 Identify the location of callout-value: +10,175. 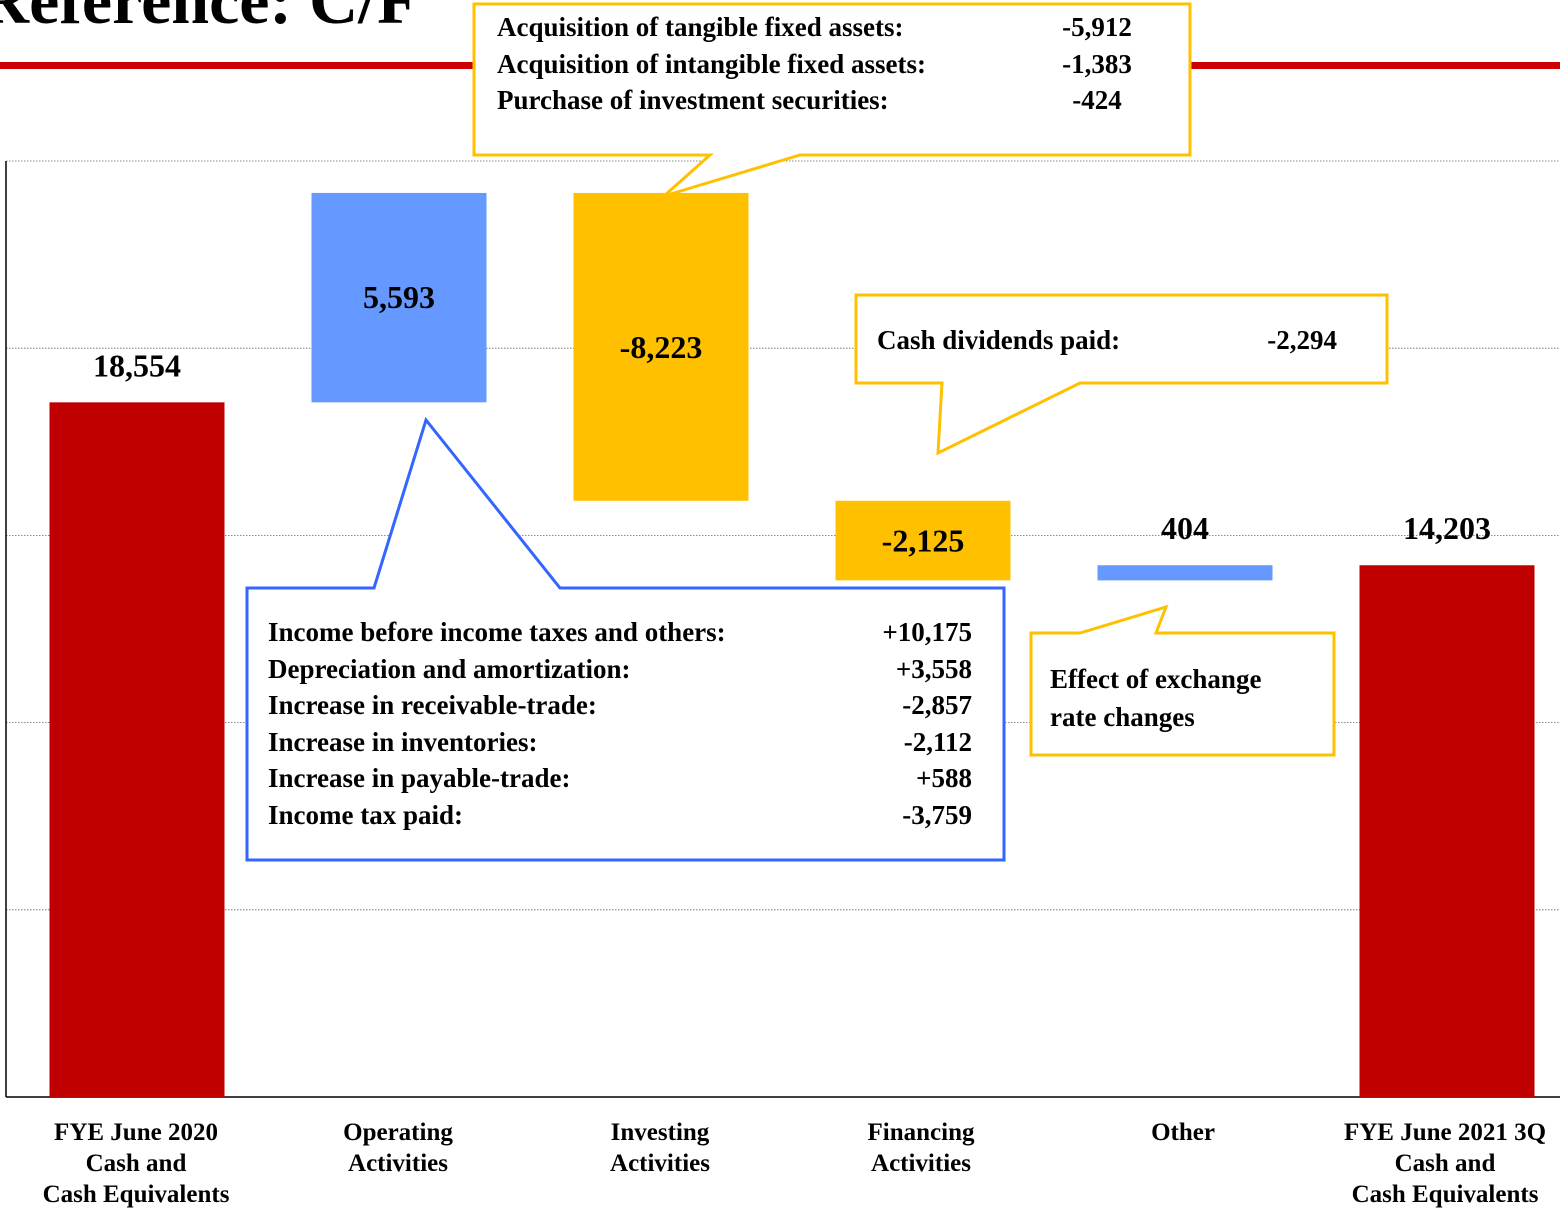
(927, 632).